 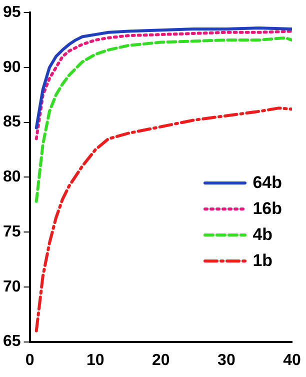 What do you see at coordinates (12, 67) in the screenshot?
I see `y-tick-label: 90` at bounding box center [12, 67].